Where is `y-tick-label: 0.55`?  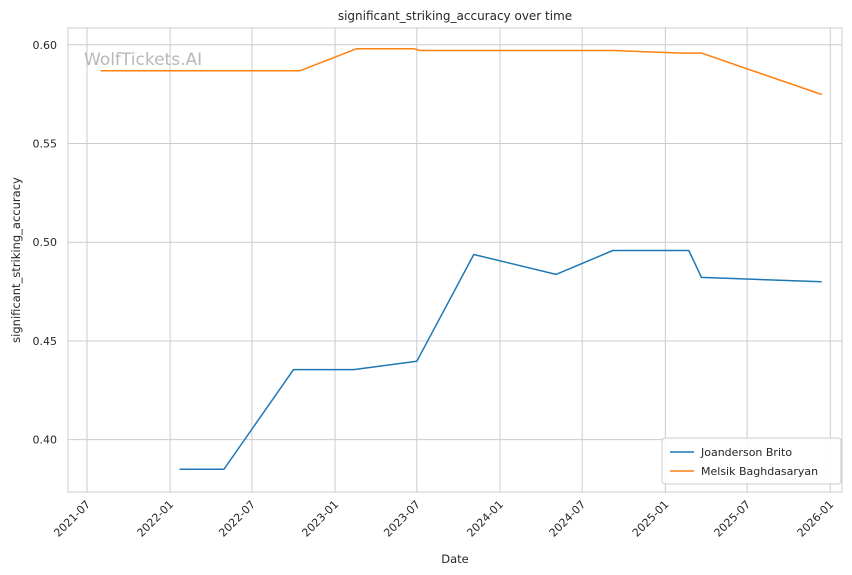
y-tick-label: 0.55 is located at coordinates (45, 144).